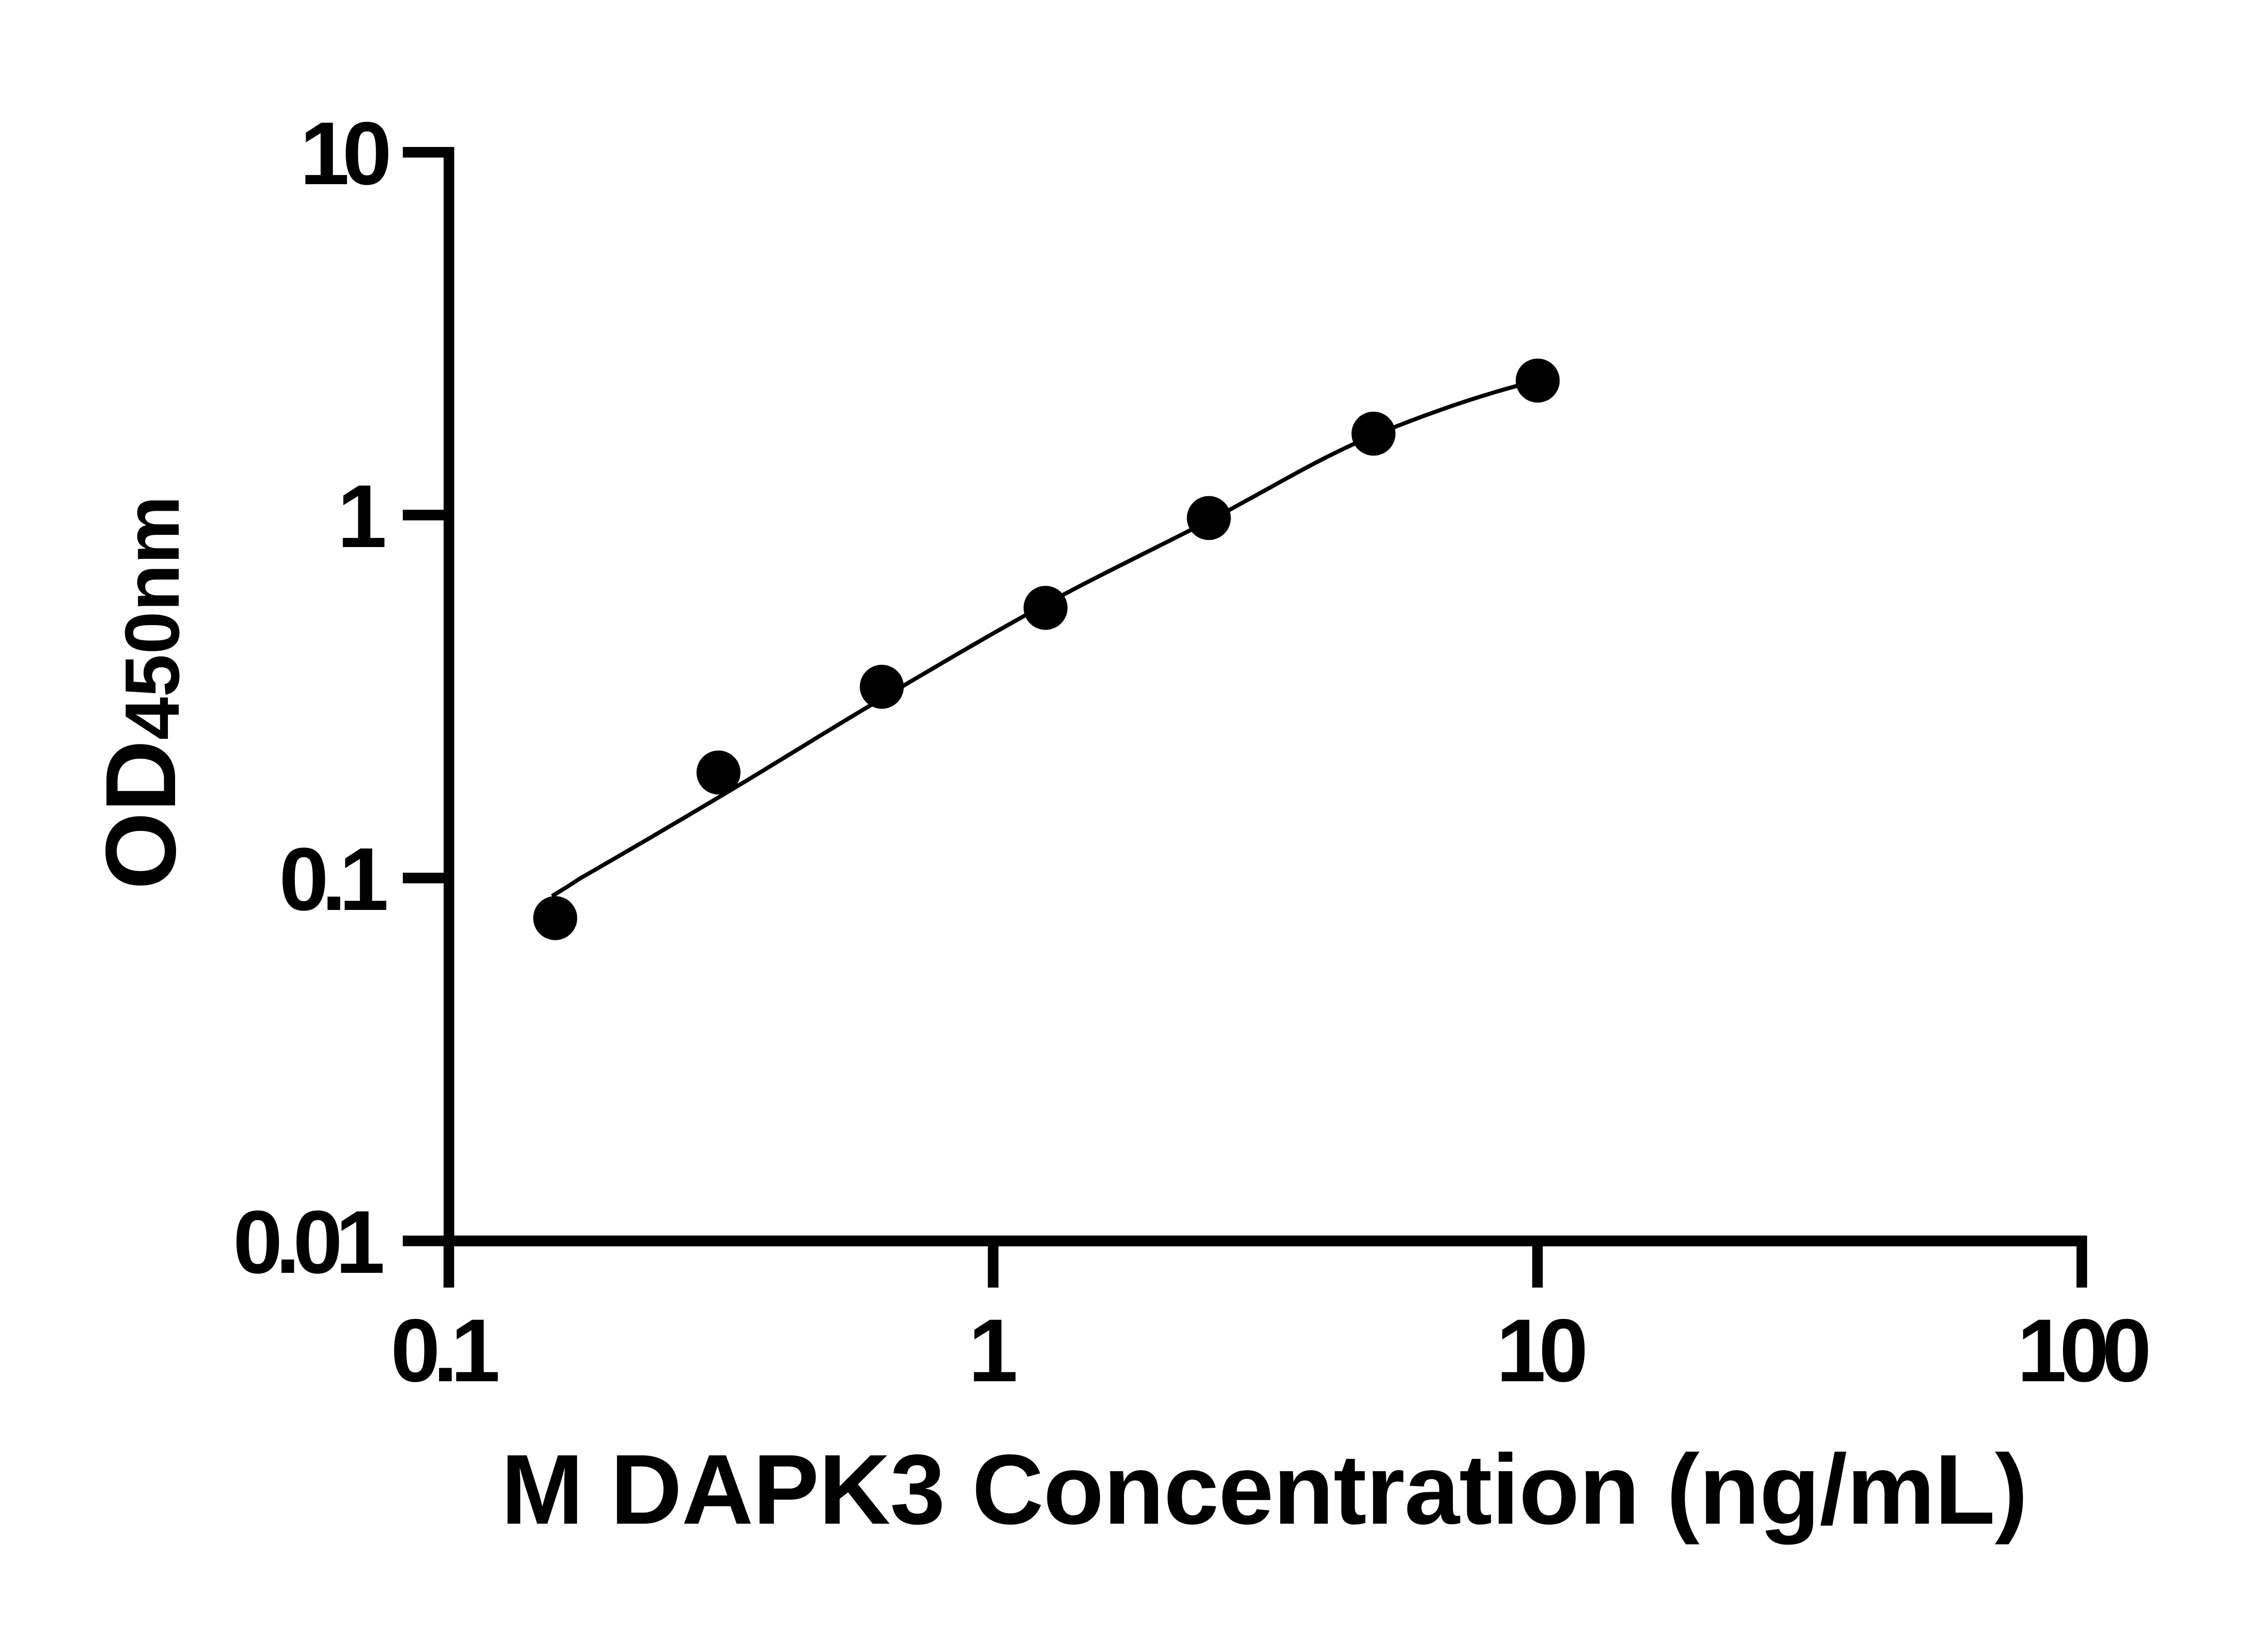  I want to click on svg-text: OD450nm, so click(140, 693).